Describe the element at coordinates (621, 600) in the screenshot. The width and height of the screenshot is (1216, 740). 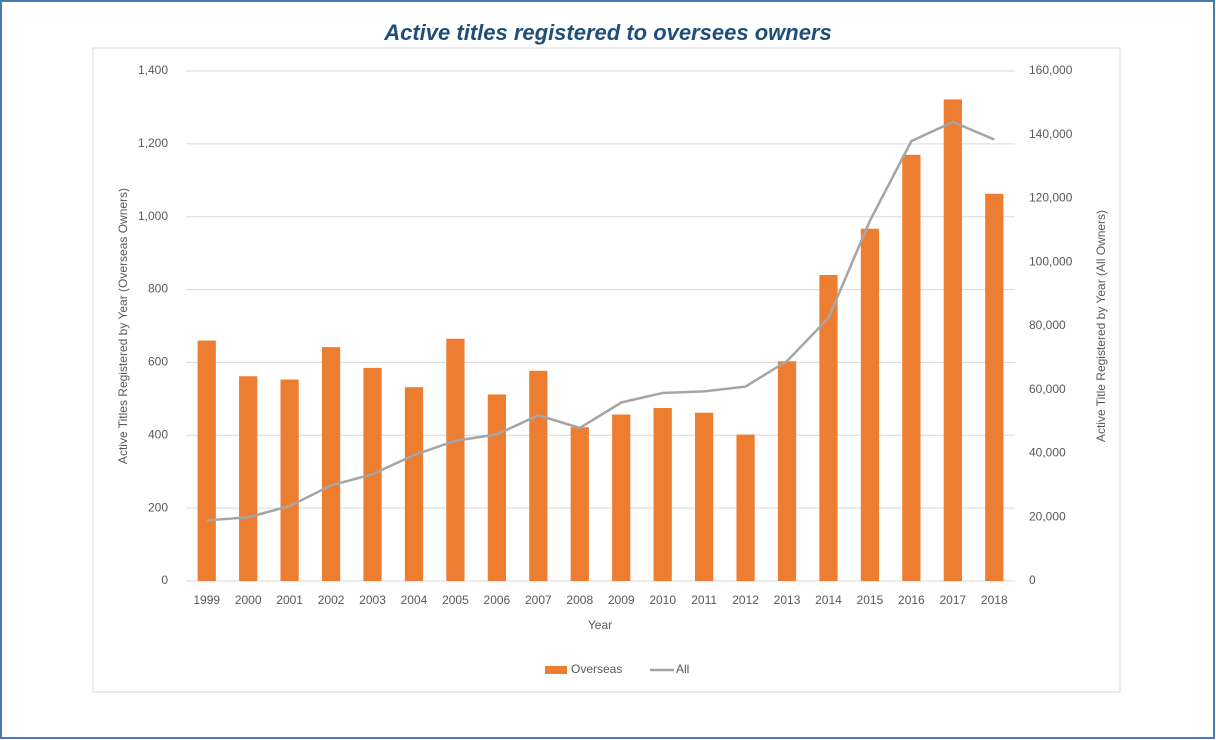
I see `x-tick-label: 2009` at that location.